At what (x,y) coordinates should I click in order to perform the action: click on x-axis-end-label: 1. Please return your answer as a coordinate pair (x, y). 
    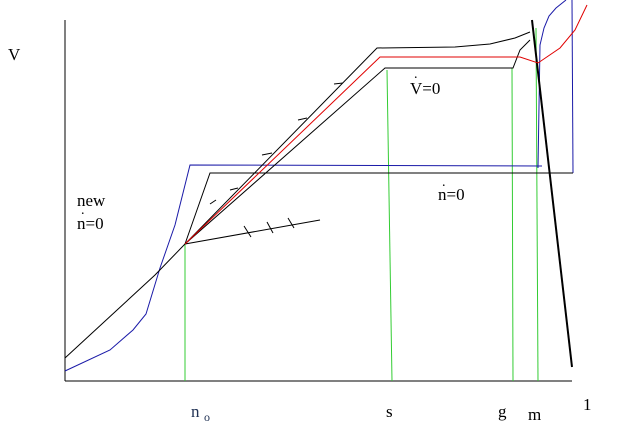
    Looking at the image, I should click on (587, 404).